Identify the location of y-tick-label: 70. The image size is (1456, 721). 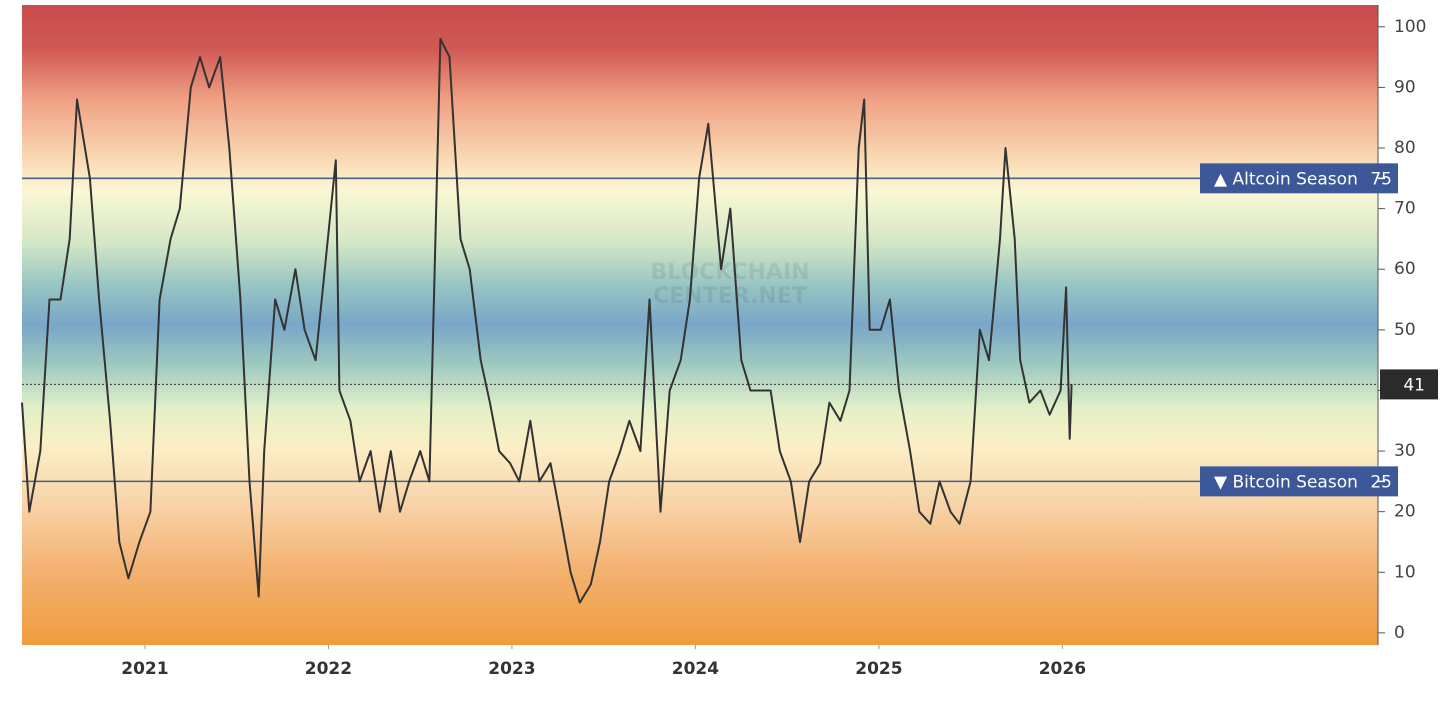
(1405, 209).